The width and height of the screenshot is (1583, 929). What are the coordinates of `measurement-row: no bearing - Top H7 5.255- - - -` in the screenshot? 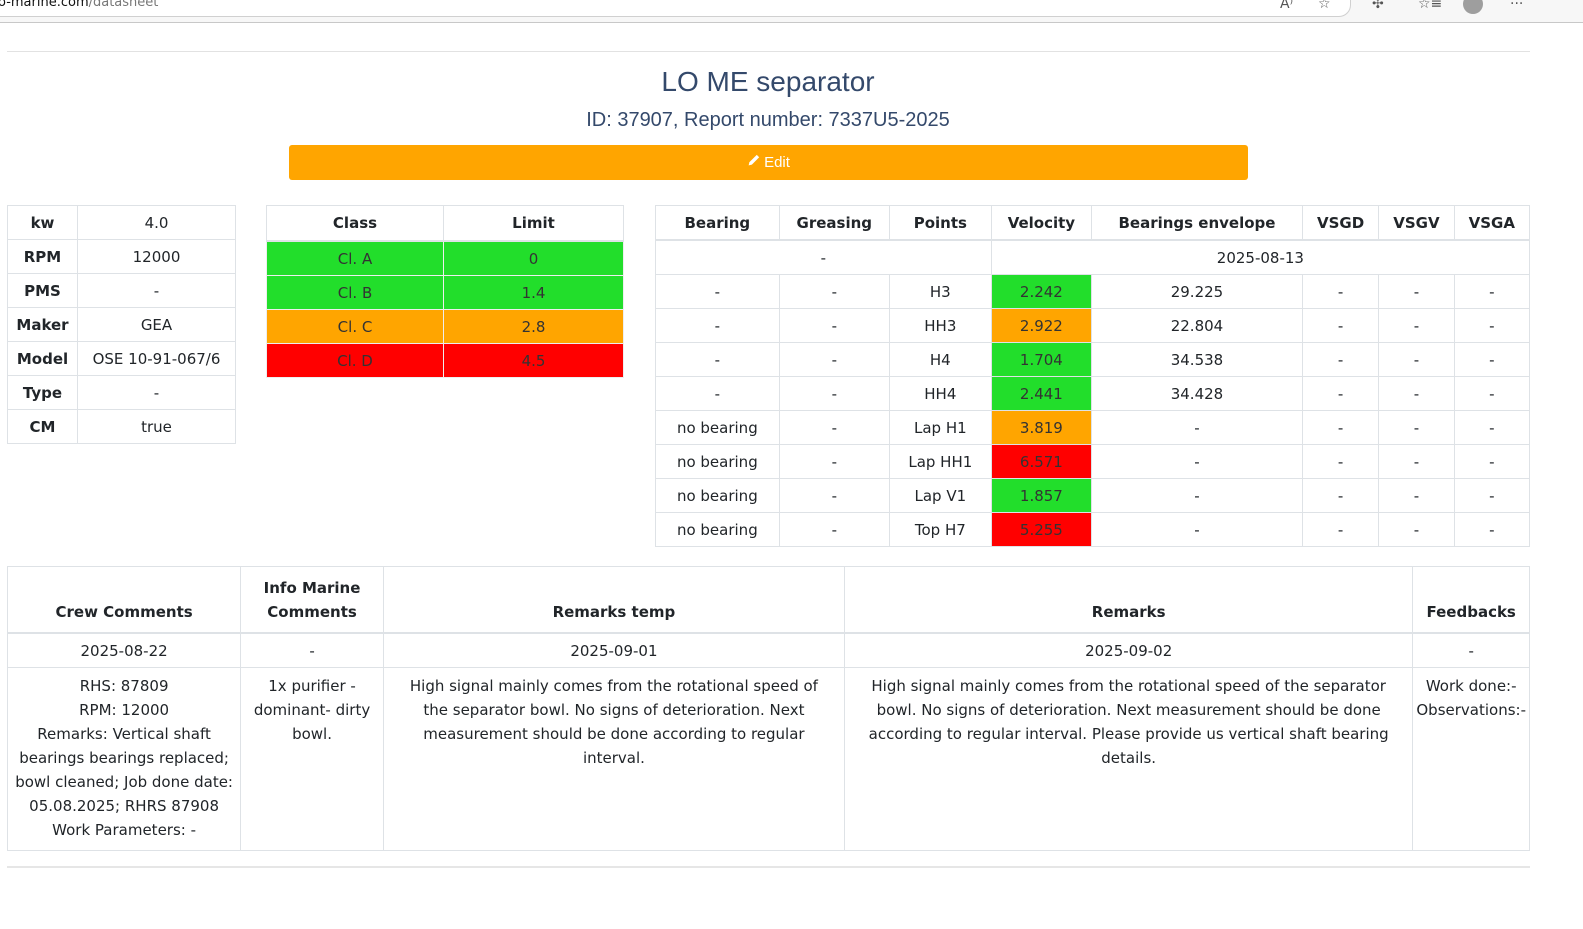 It's located at (1093, 529).